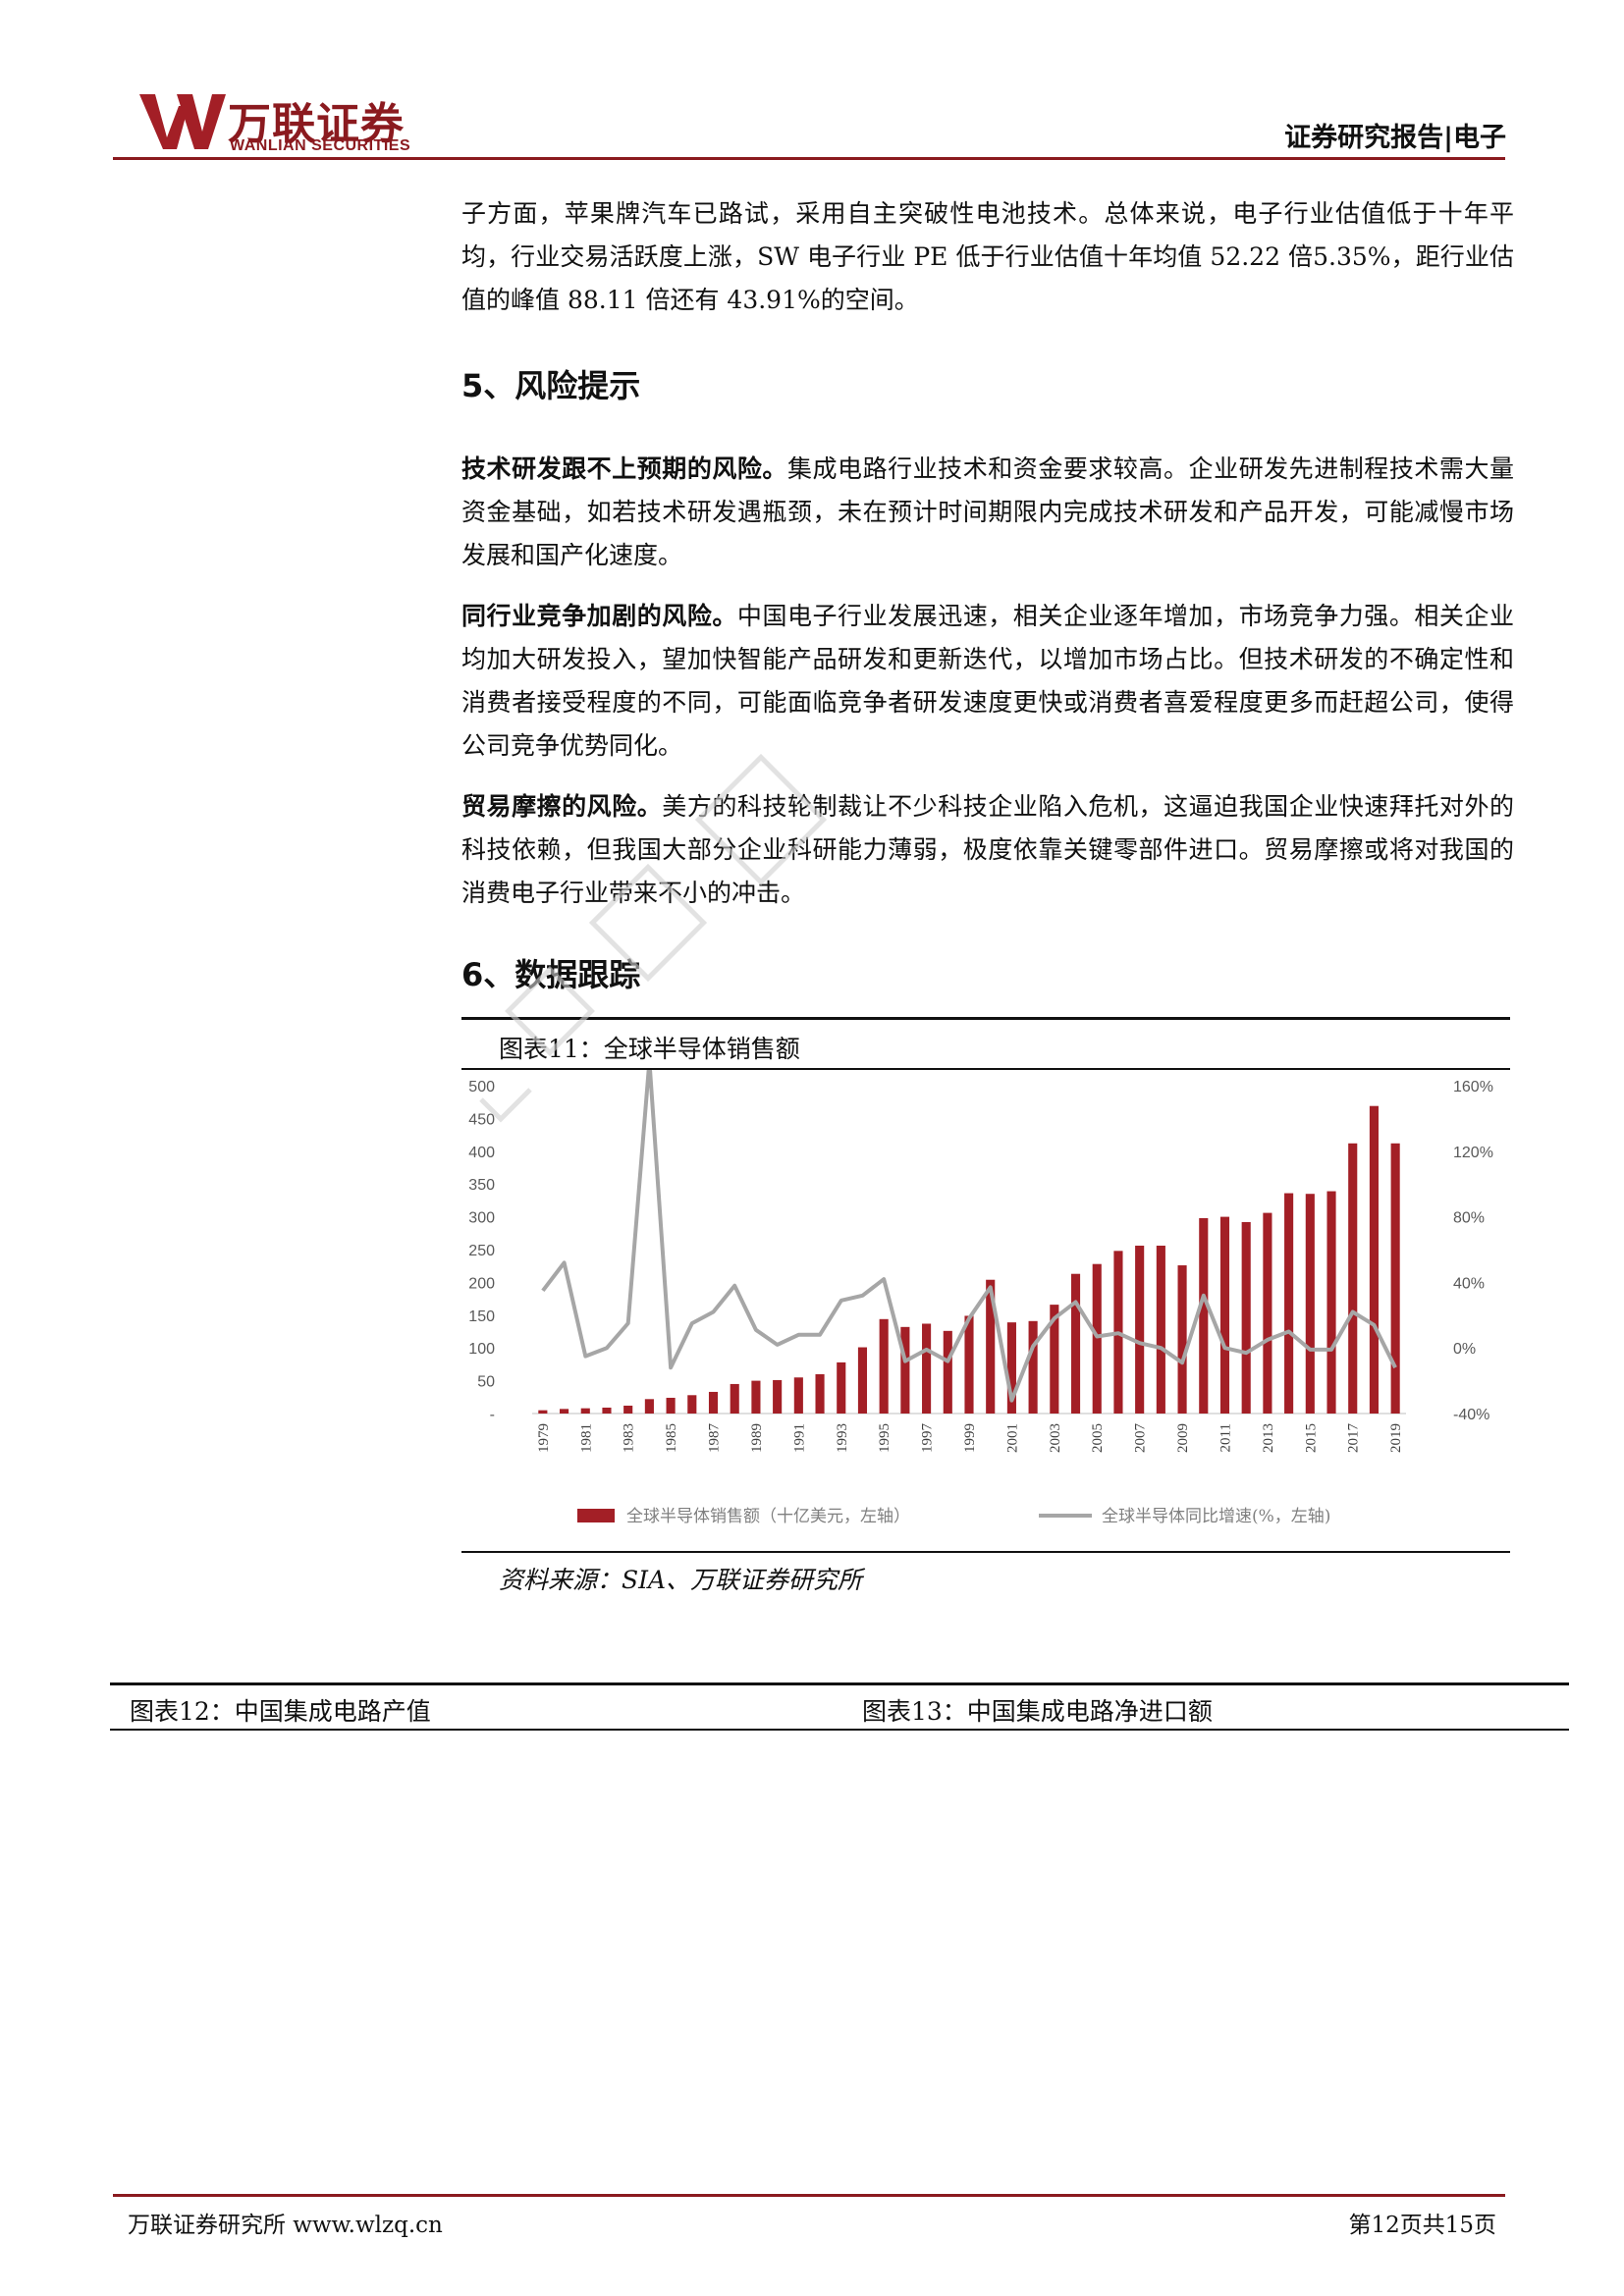 The width and height of the screenshot is (1624, 2296). What do you see at coordinates (624, 468) in the screenshot?
I see `risk-1-title: 技术研发跟不上预期的风险。` at bounding box center [624, 468].